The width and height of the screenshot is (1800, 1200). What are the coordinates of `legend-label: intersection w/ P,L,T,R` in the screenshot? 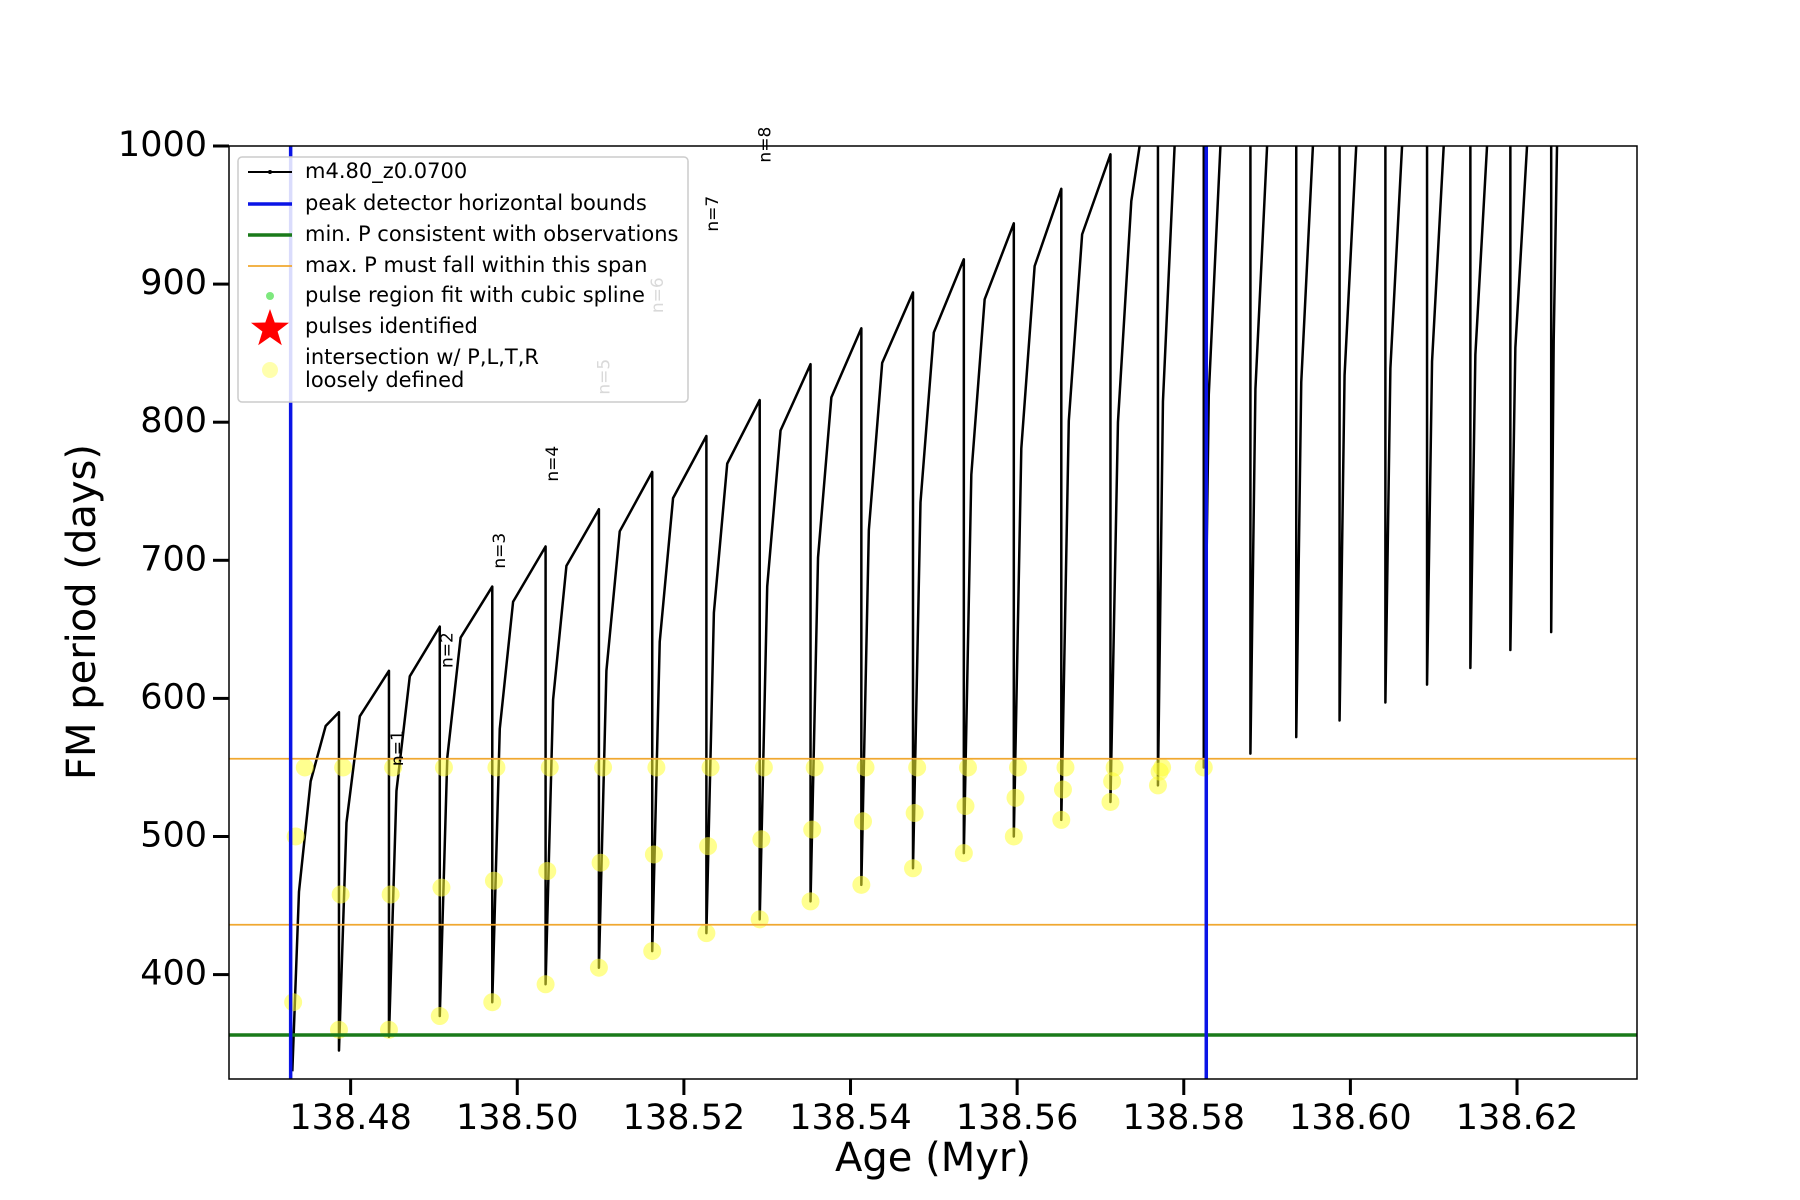 It's located at (422, 357).